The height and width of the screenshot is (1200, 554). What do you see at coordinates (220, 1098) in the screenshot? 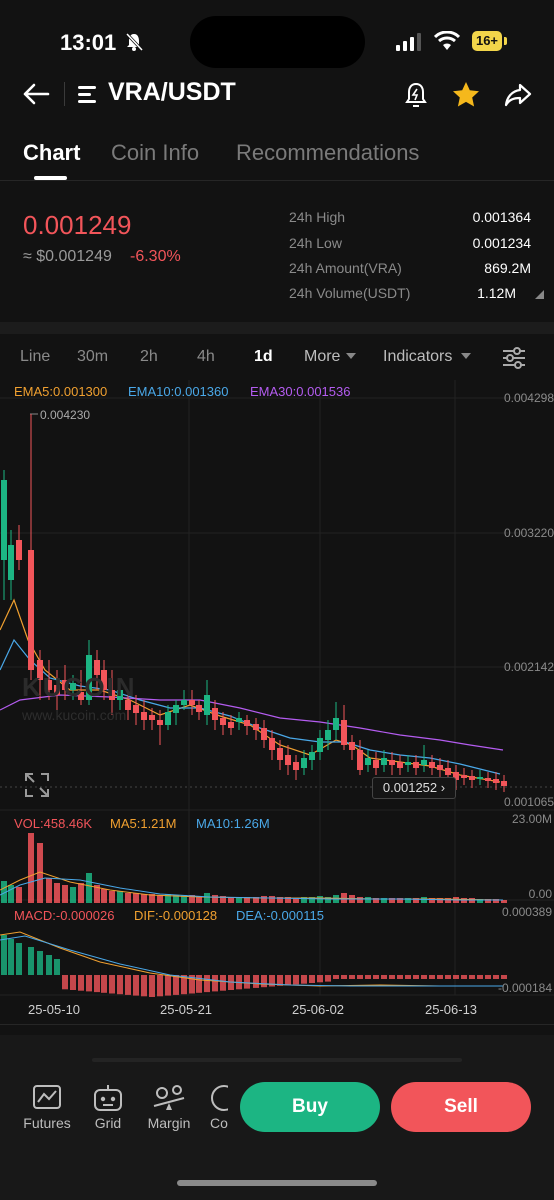
I see `convert-icon` at bounding box center [220, 1098].